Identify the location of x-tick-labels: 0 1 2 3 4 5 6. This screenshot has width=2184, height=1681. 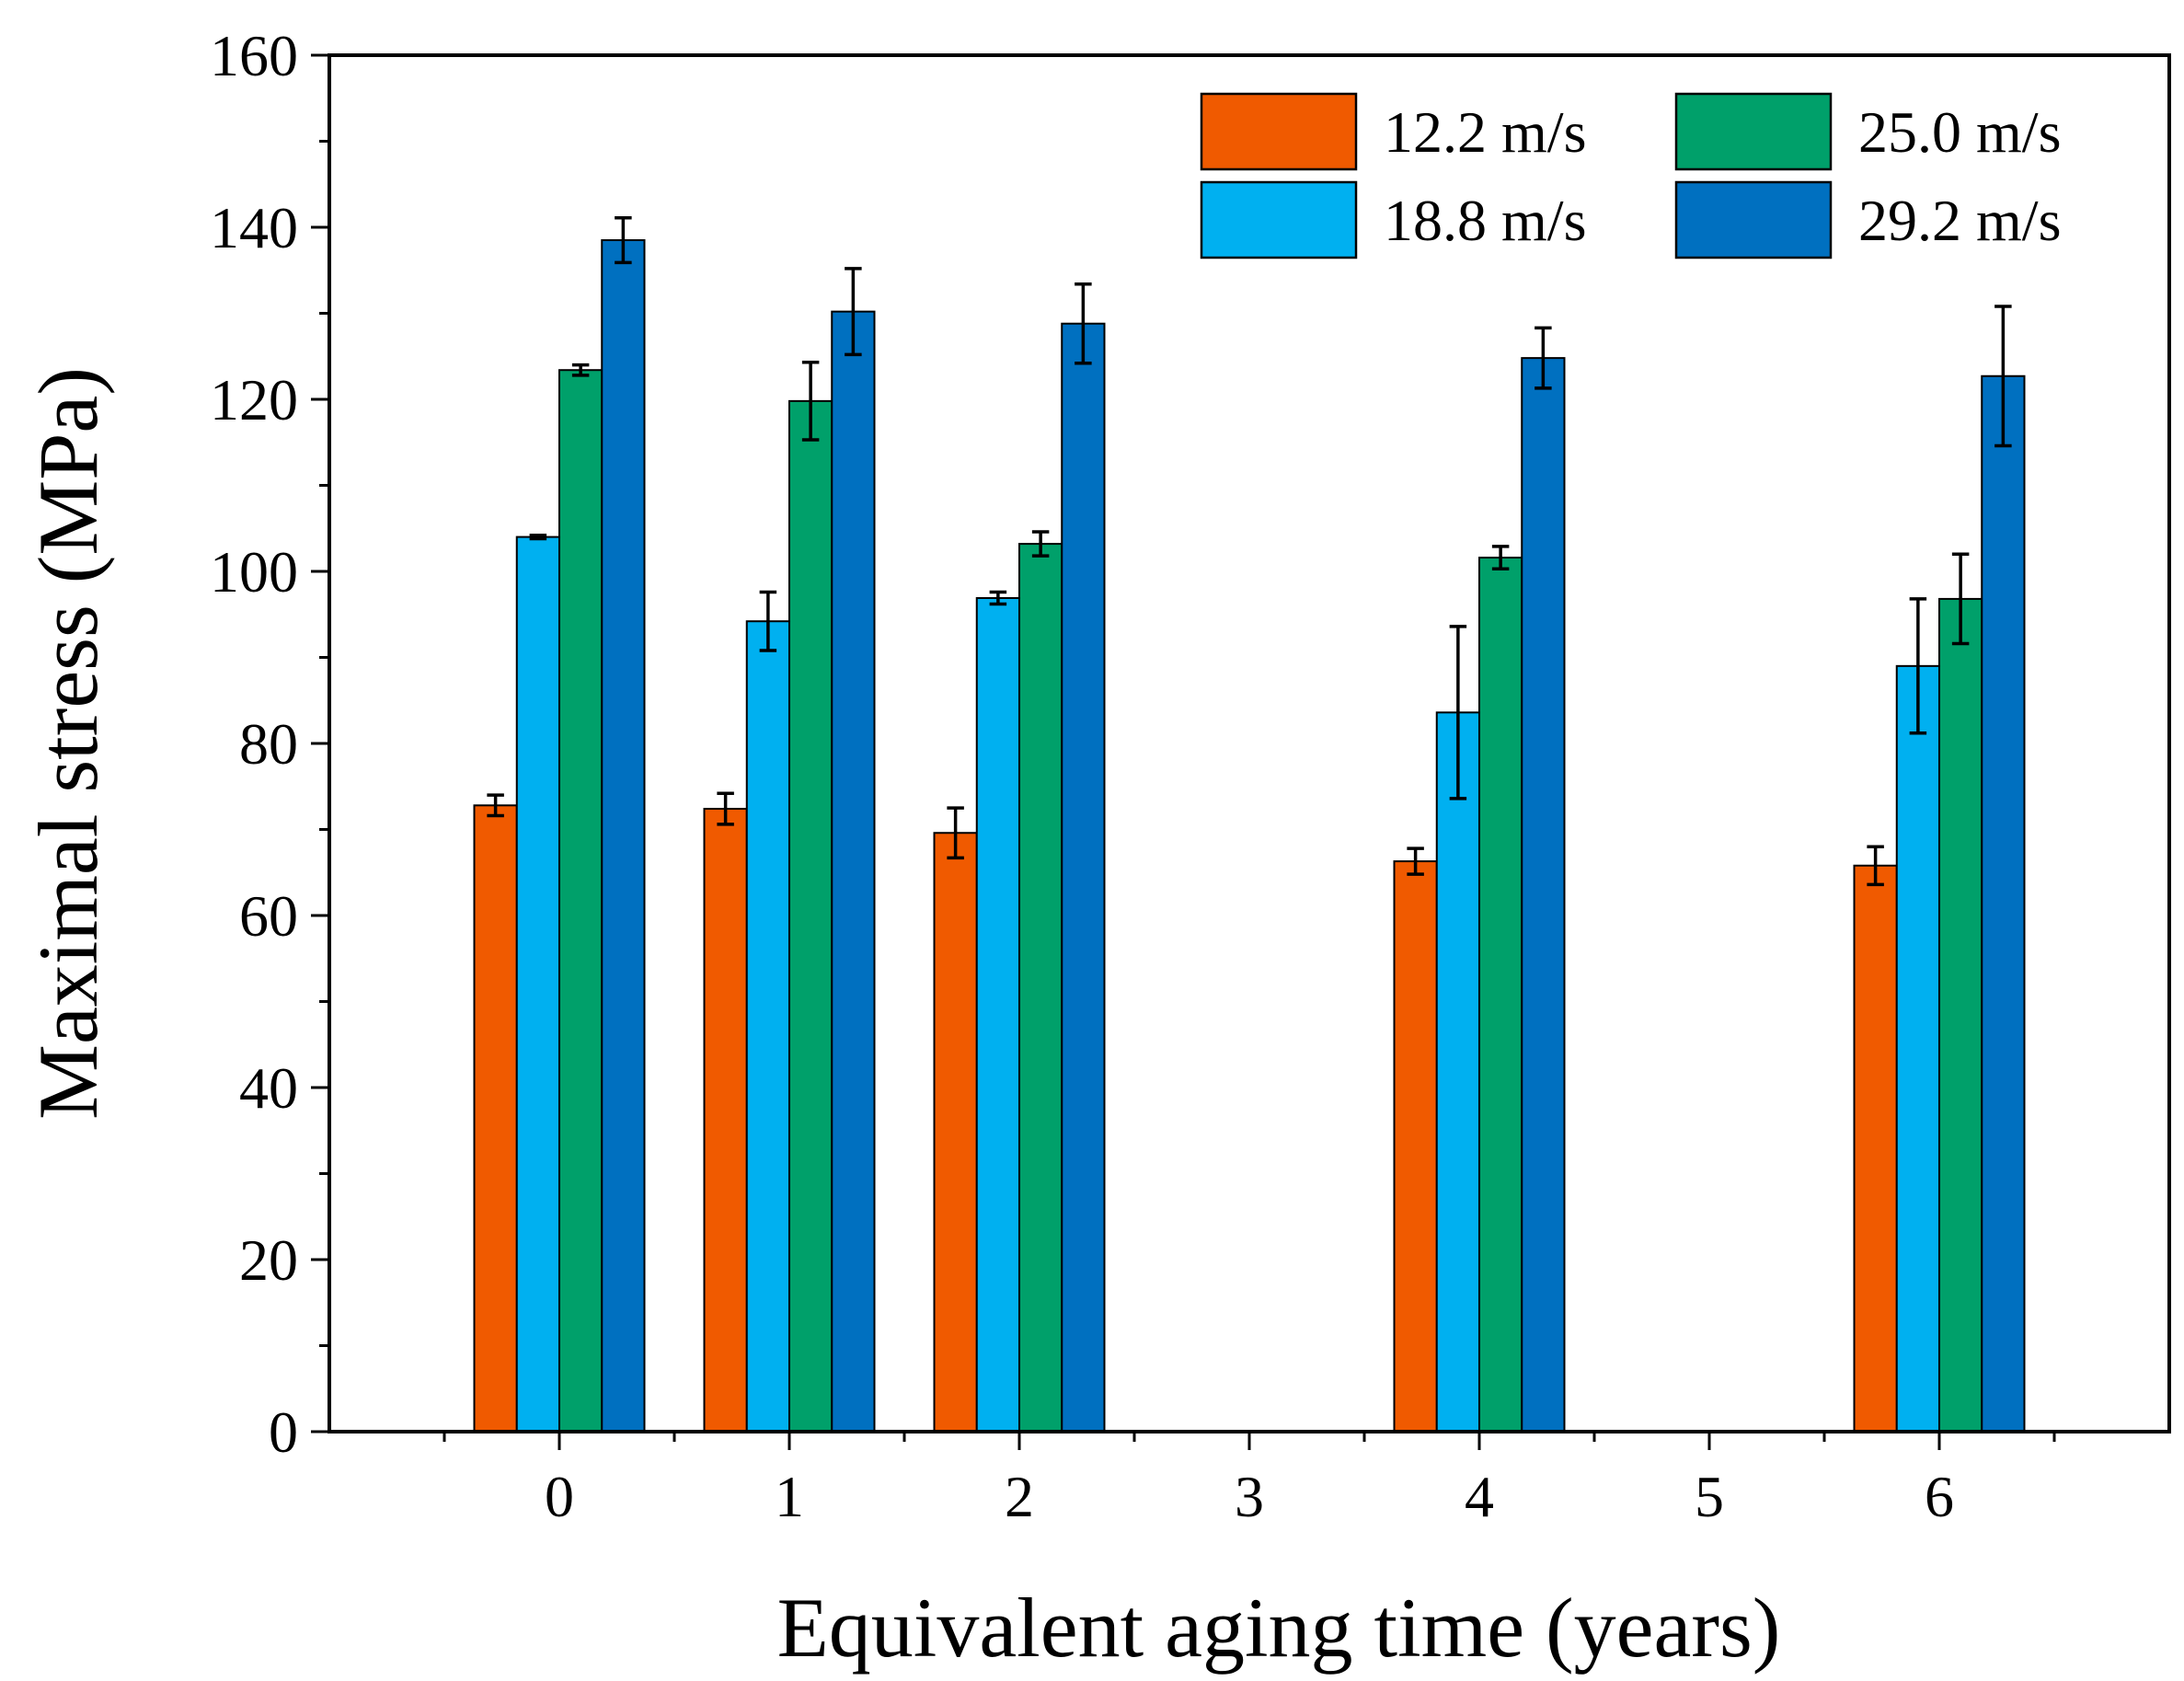
(1249, 1496).